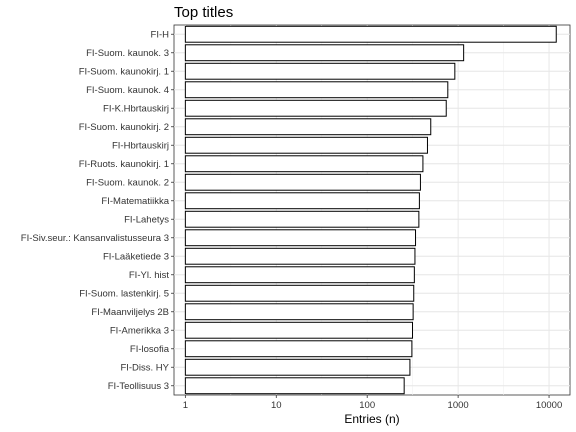 Image resolution: width=576 pixels, height=432 pixels. I want to click on category-label: FI-Amerikka 3, so click(139, 331).